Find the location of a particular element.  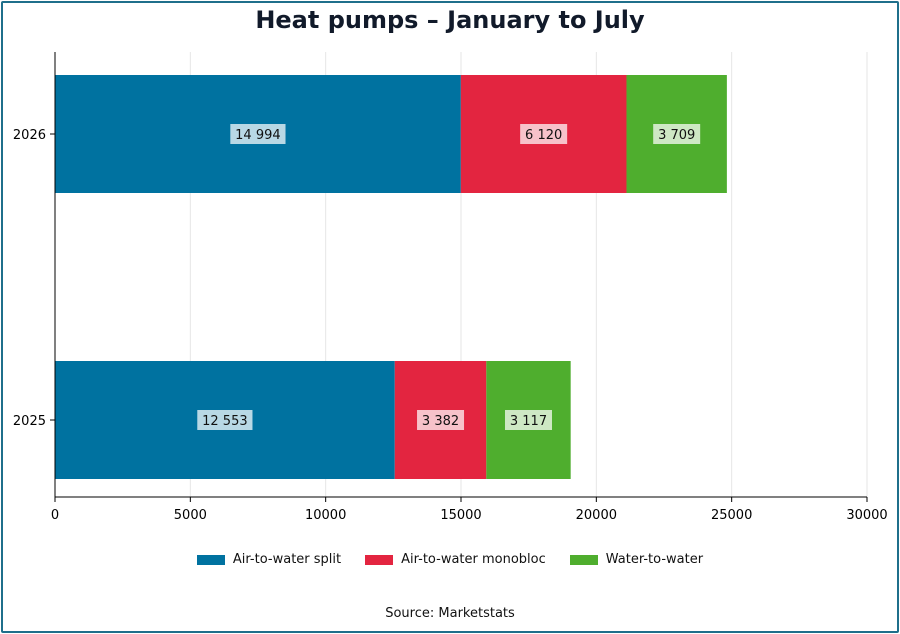

legend-swatch-air-to-water-split is located at coordinates (210, 559).